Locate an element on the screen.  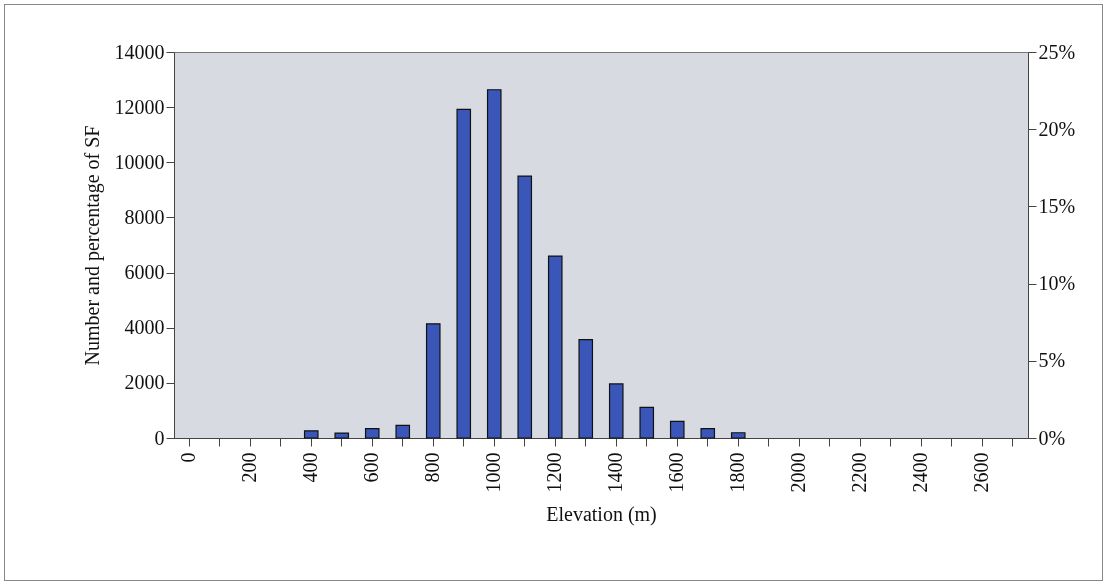
y-tick-label: 14000 is located at coordinates (139, 51).